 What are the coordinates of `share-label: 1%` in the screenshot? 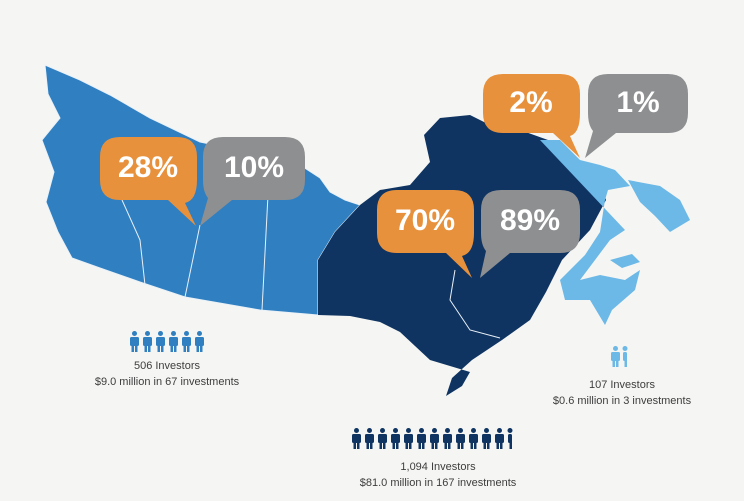 It's located at (637, 102).